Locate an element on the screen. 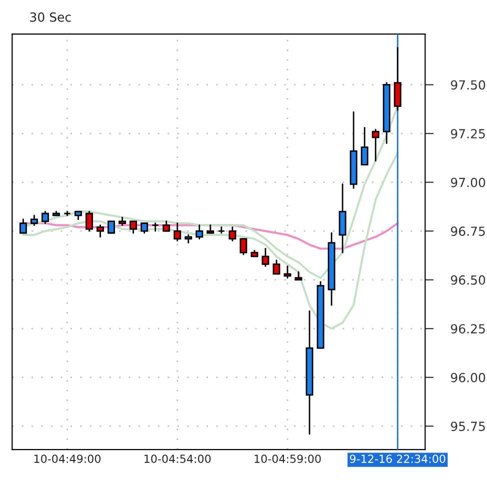 The image size is (487, 486). y-tick-label: 95.75 is located at coordinates (467, 427).